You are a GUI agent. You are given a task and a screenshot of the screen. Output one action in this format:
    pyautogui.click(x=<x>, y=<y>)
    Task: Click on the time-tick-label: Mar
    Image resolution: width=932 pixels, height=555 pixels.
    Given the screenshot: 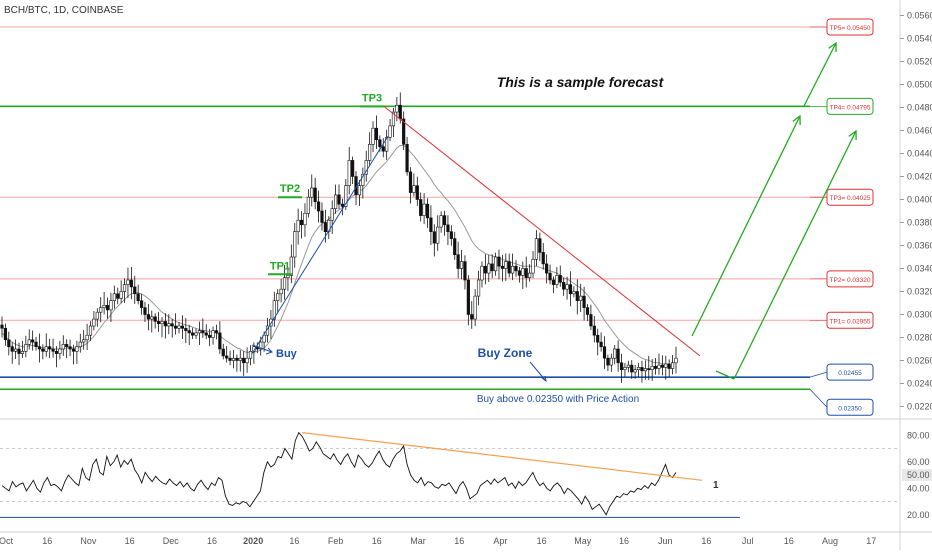 What is the action you would take?
    pyautogui.click(x=418, y=541)
    